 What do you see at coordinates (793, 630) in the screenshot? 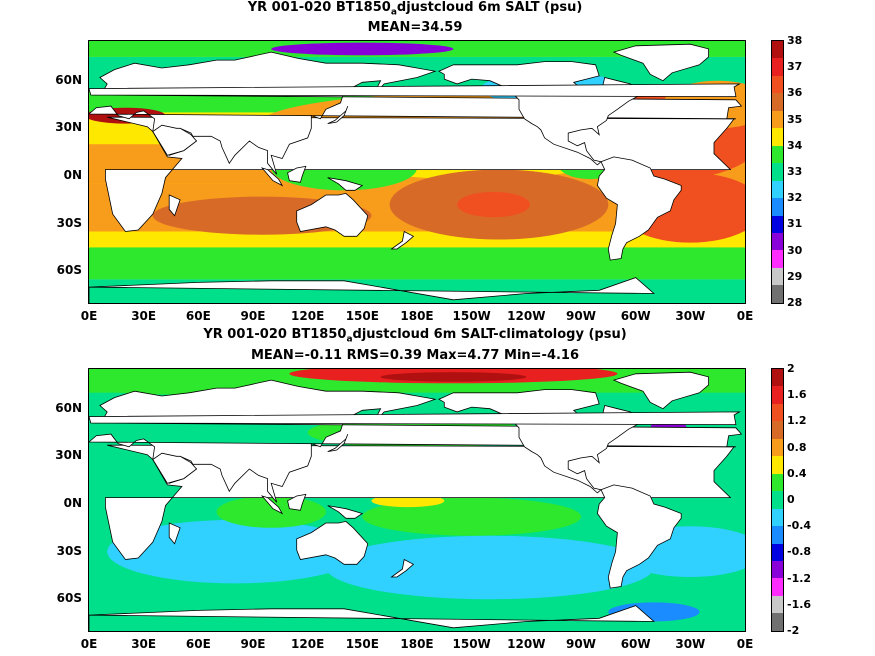
I see `colorbar-tick-label: -2` at bounding box center [793, 630].